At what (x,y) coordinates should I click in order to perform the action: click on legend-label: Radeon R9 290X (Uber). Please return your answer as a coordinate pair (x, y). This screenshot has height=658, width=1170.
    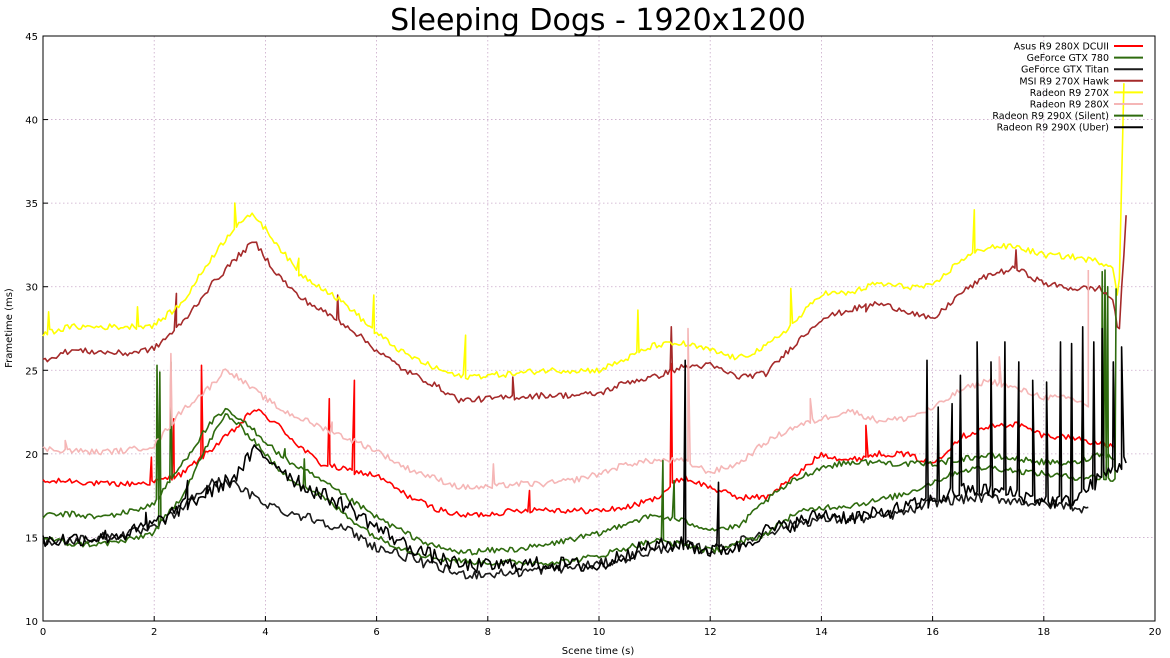
    Looking at the image, I should click on (1053, 128).